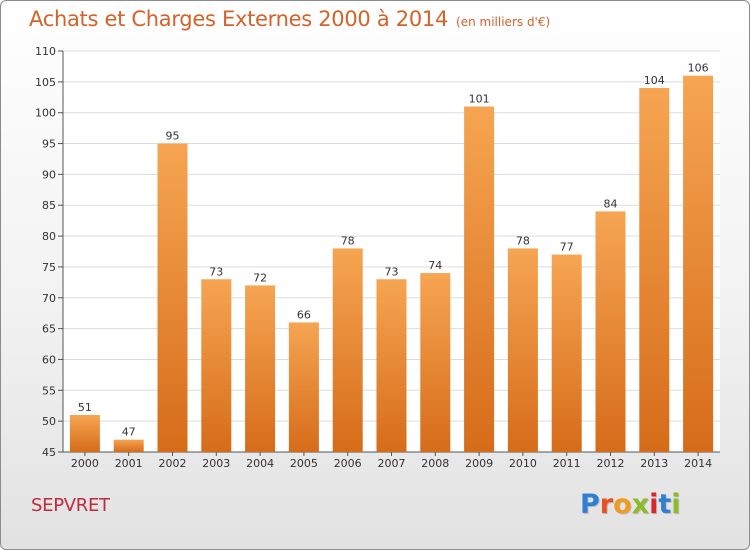  I want to click on x-tick-label: 2003, so click(216, 463).